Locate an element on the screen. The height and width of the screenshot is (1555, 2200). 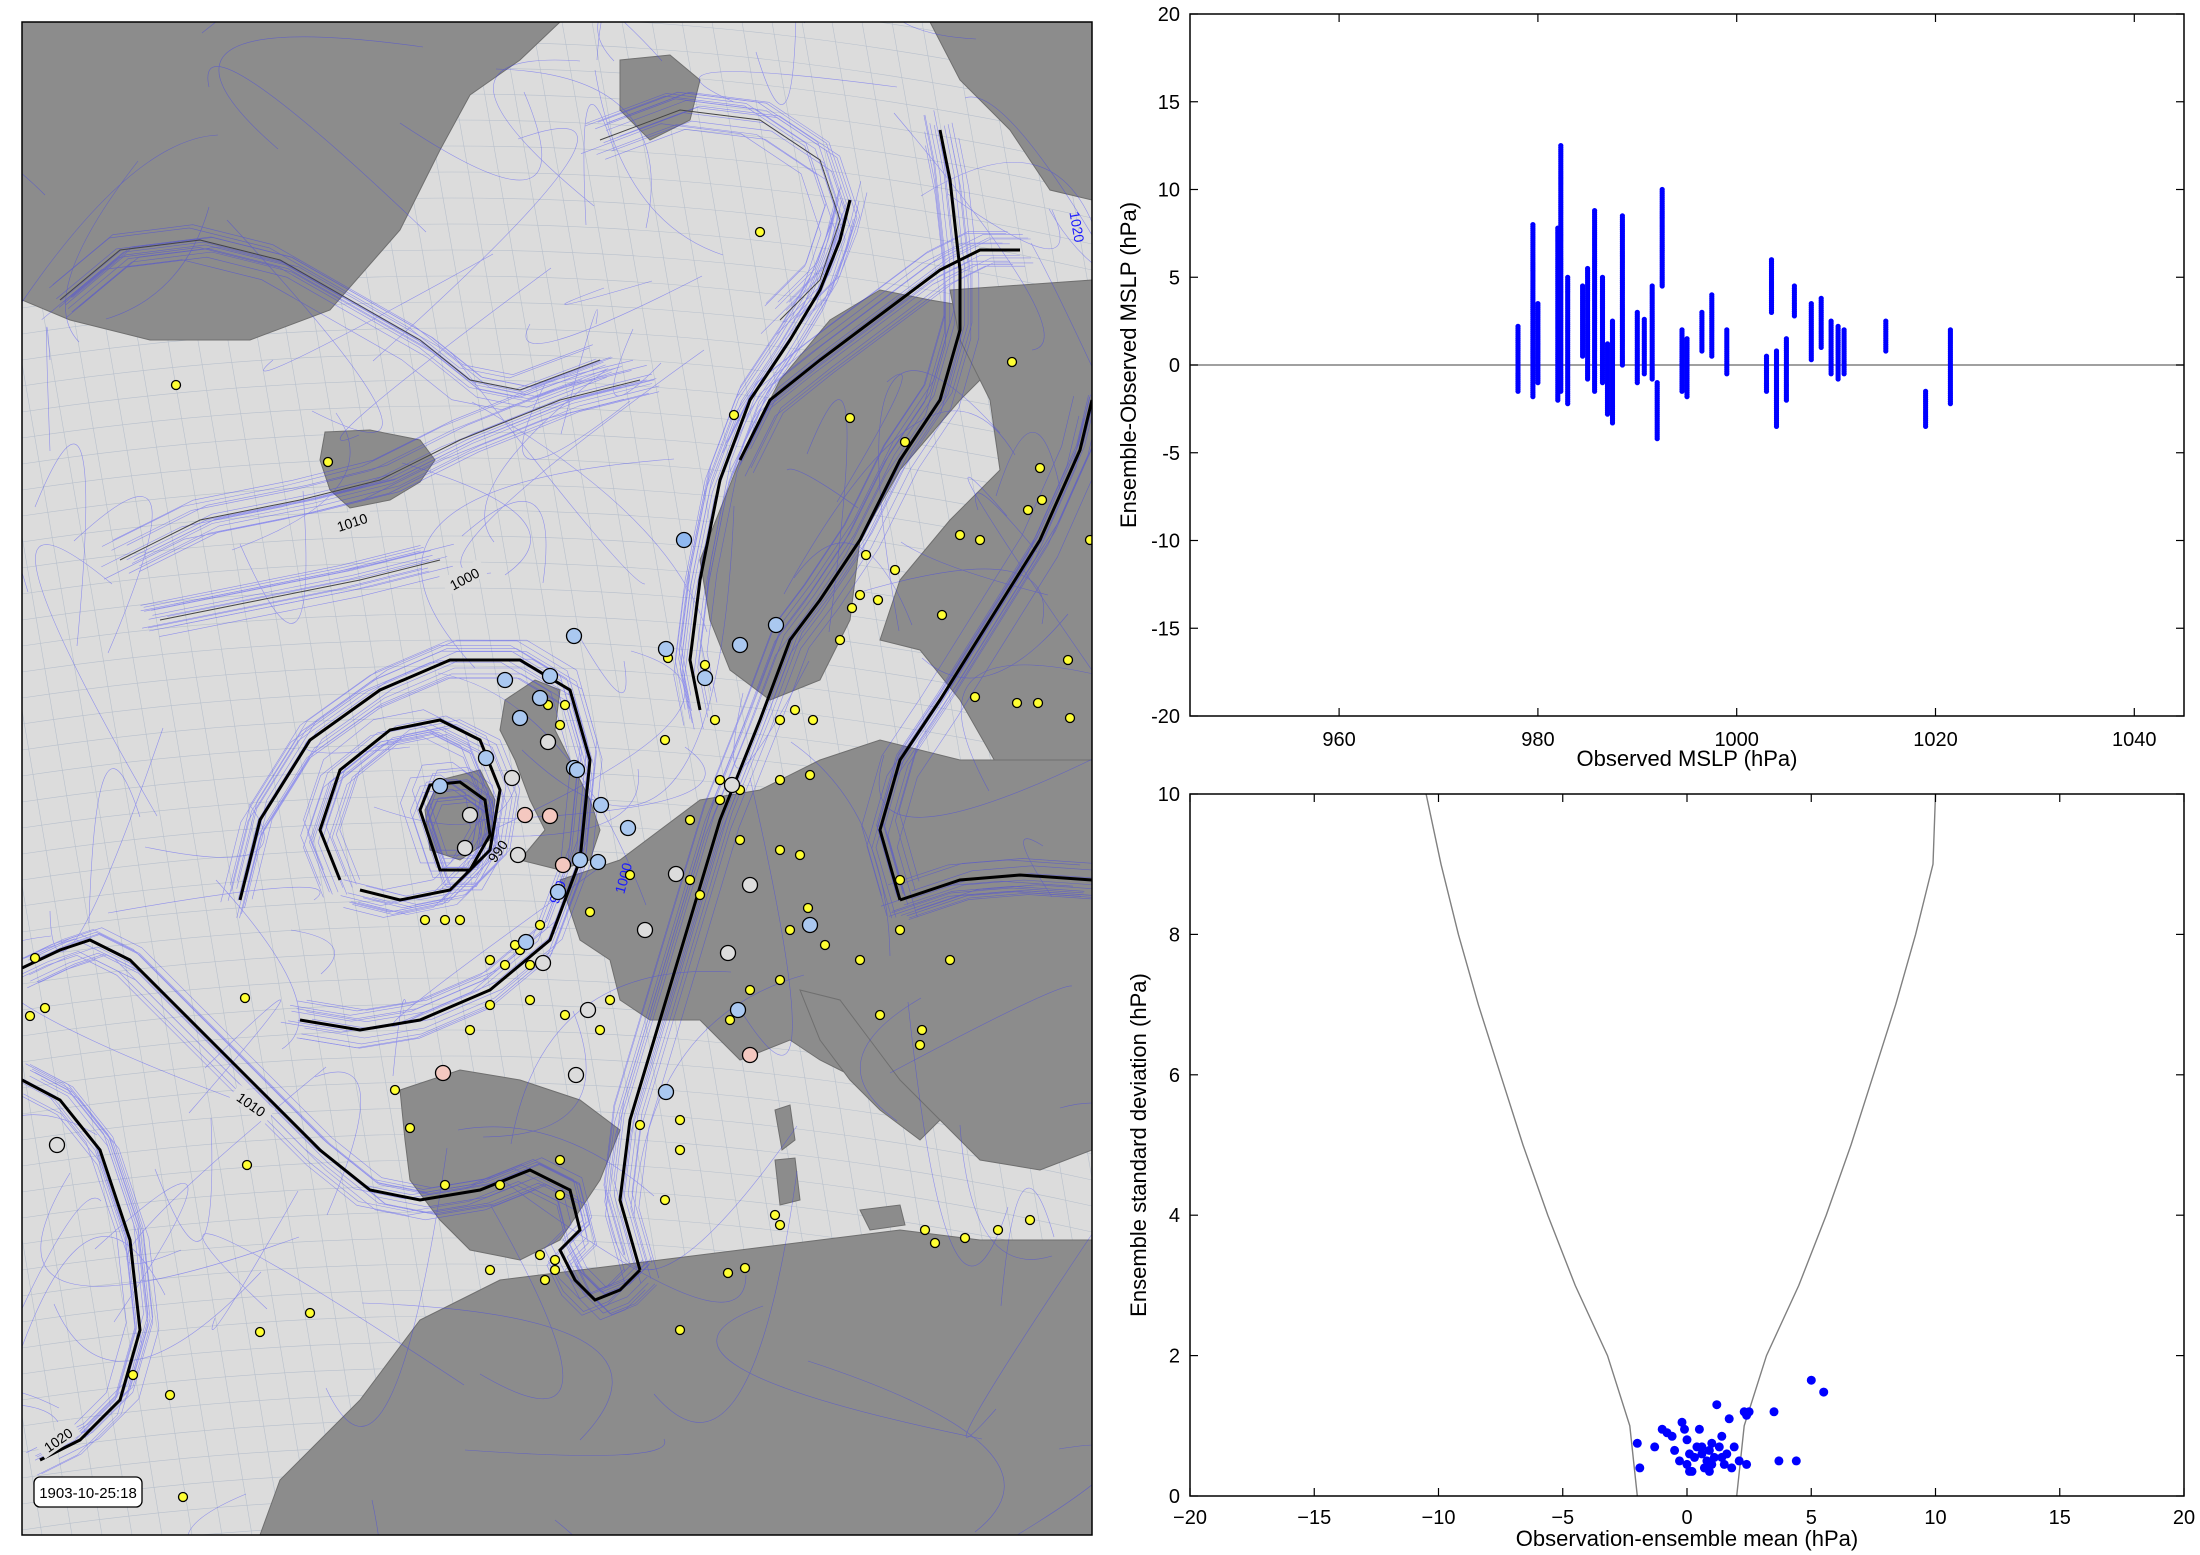
chart2-y-axis-label: Ensemble standard deviation (hPa) is located at coordinates (1138, 1145).